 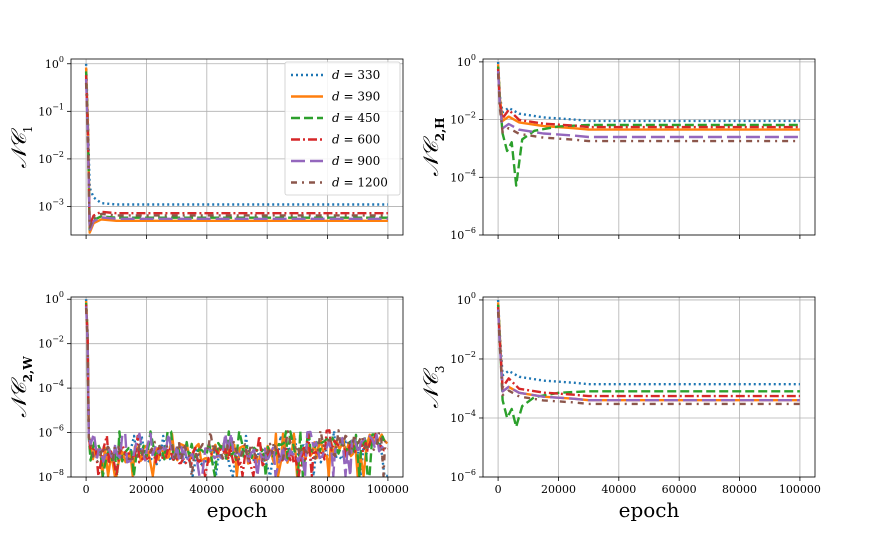 What do you see at coordinates (360, 183) in the screenshot?
I see `legend-label: d = 1200` at bounding box center [360, 183].